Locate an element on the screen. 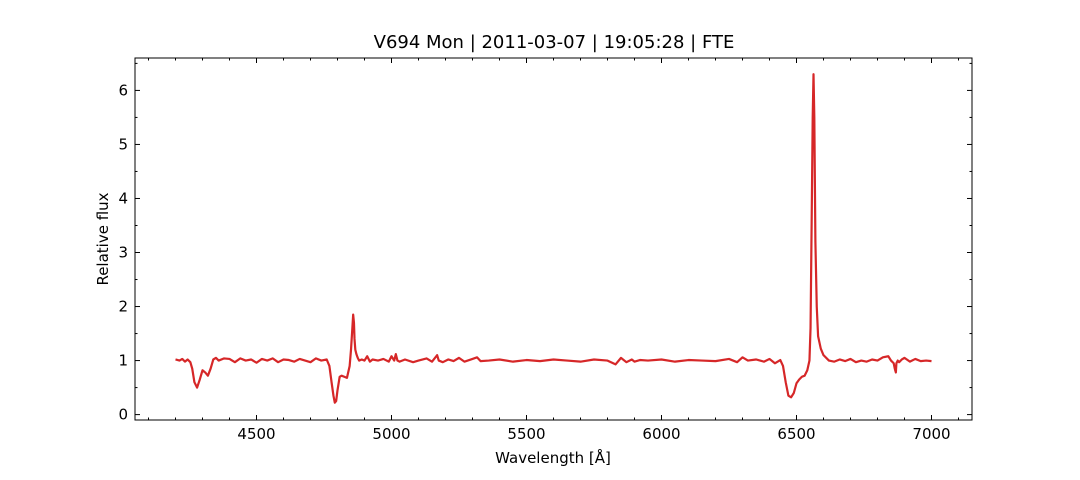 The width and height of the screenshot is (1080, 480). x-tick-label: 6500 is located at coordinates (796, 434).